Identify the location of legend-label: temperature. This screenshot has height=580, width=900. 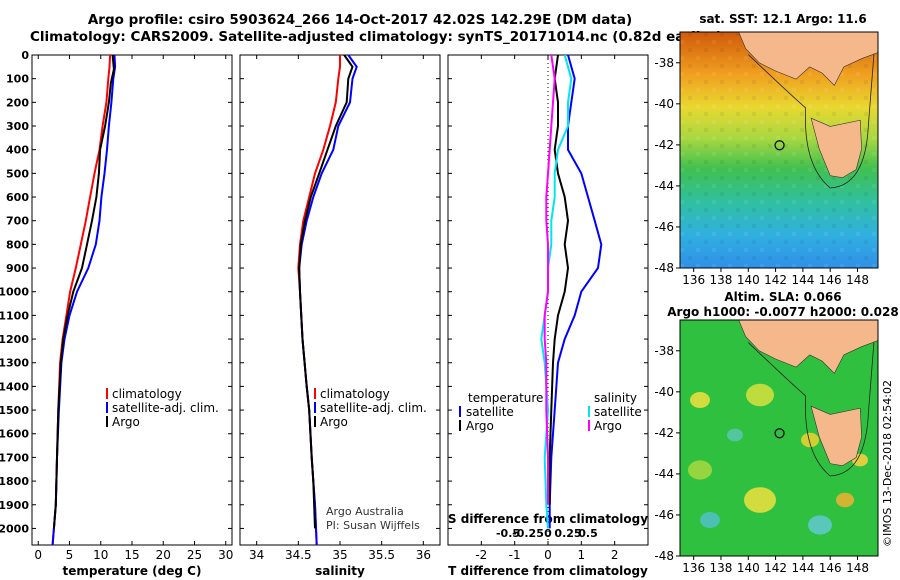
(505, 398).